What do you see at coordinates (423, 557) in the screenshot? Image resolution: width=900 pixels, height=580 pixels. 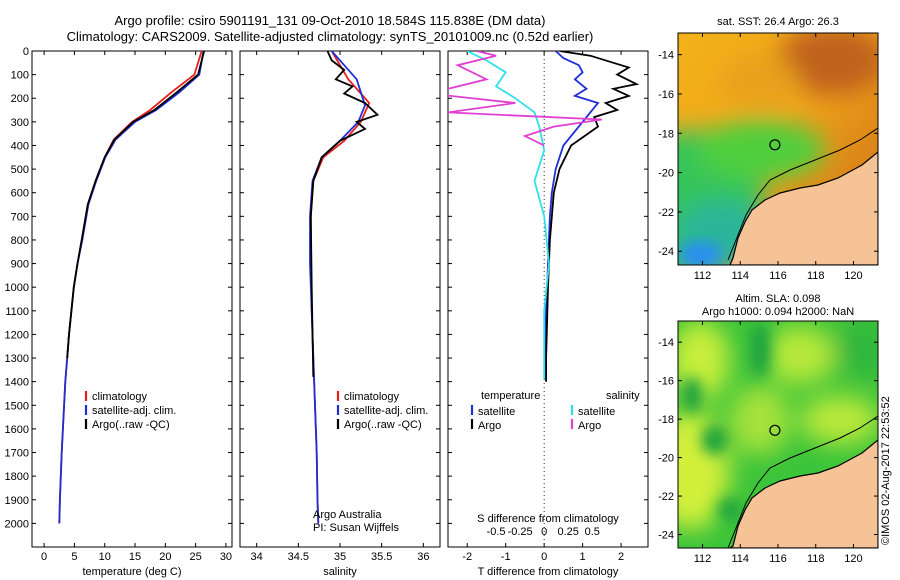 I see `x-tick-label: 36` at bounding box center [423, 557].